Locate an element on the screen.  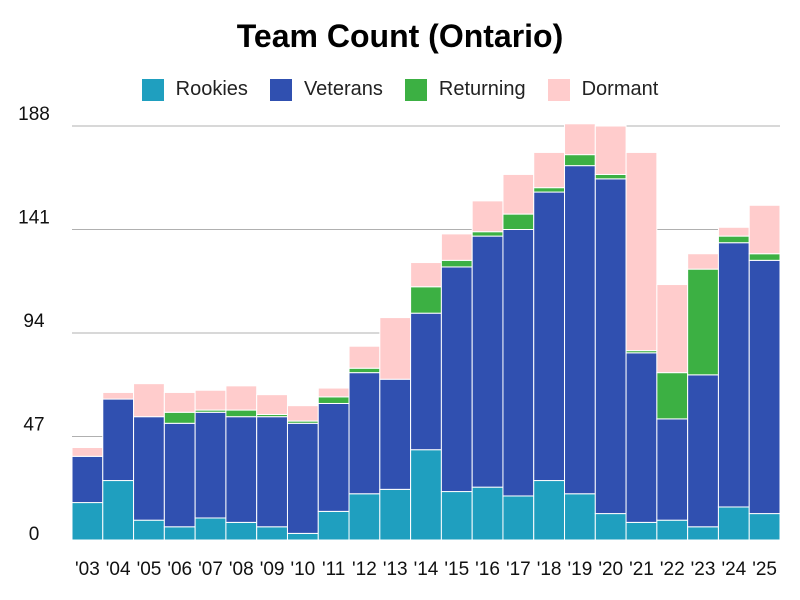
legend-item-dormant: Dormant is located at coordinates (603, 89).